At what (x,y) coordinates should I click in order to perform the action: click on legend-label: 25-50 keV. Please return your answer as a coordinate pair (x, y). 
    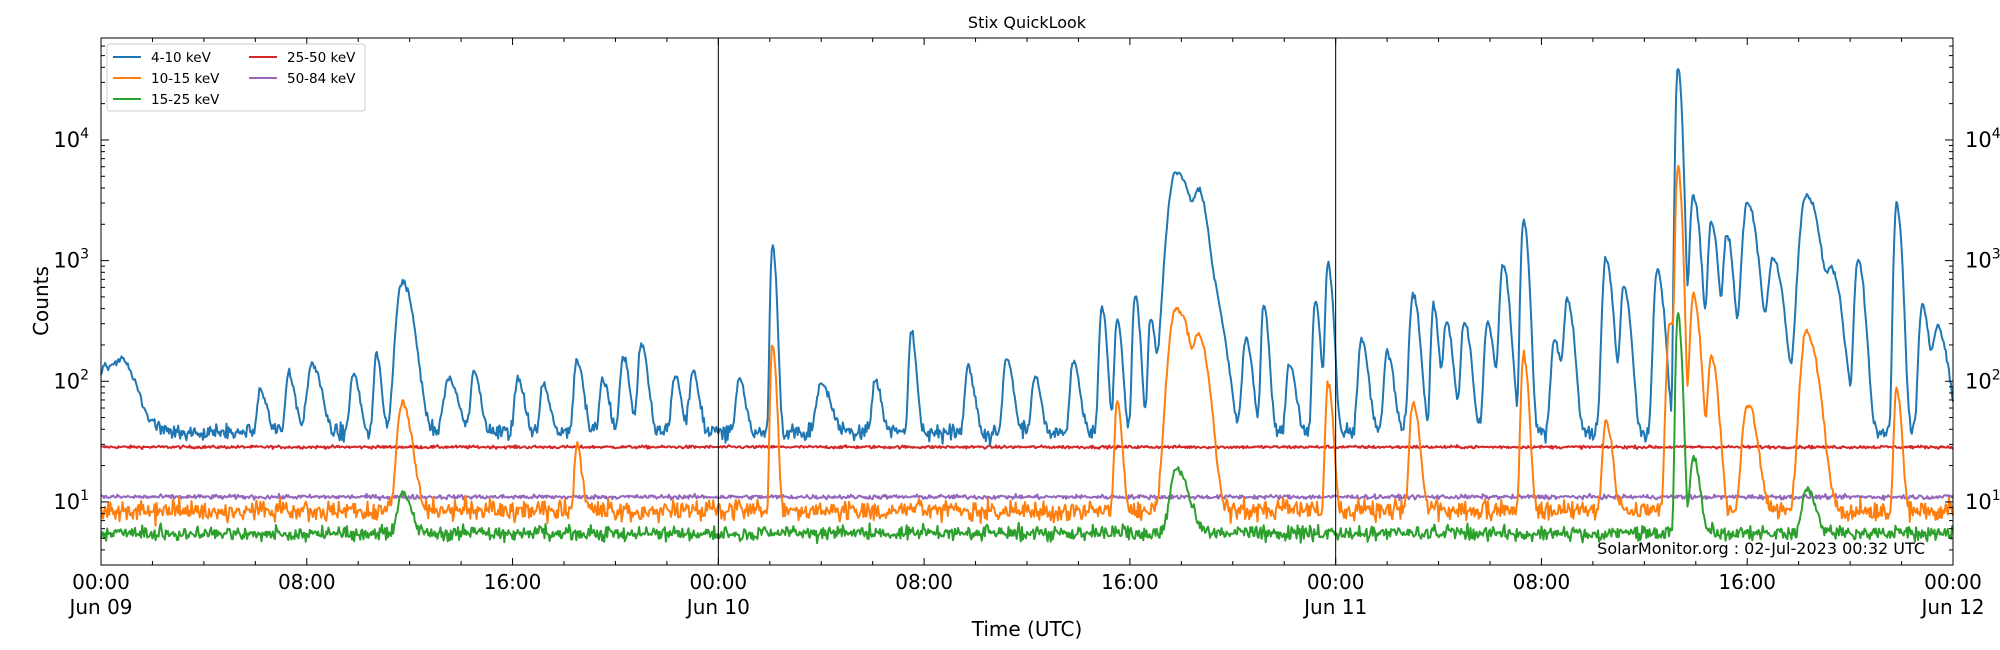
    Looking at the image, I should click on (321, 58).